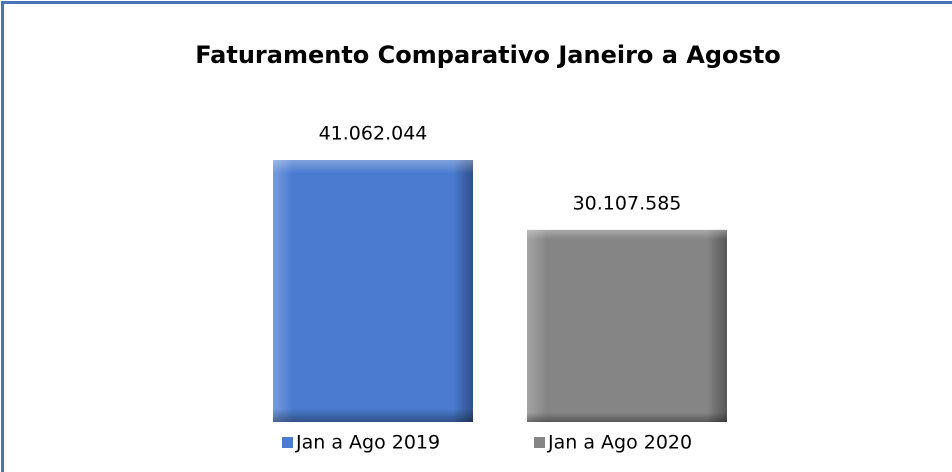 Image resolution: width=952 pixels, height=472 pixels. I want to click on legend-label: Jan a Ago 2020, so click(619, 443).